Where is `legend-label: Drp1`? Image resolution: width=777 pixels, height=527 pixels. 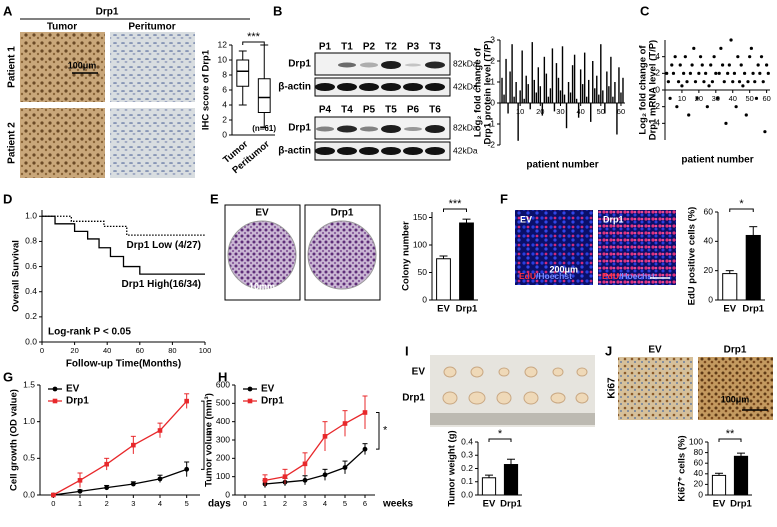
legend-label: Drp1 is located at coordinates (77, 401).